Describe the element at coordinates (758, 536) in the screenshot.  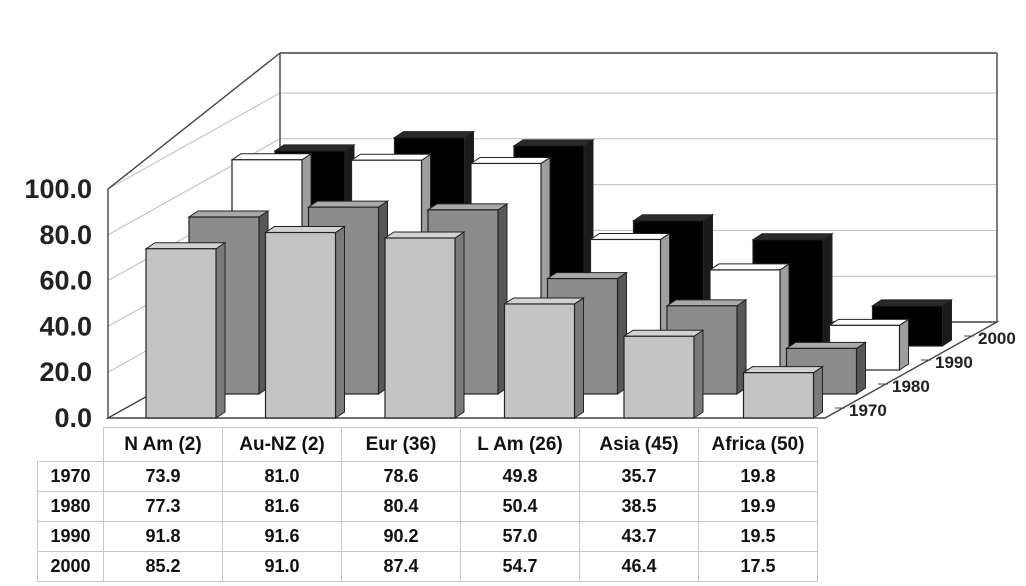
I see `table-cell: 19.5` at that location.